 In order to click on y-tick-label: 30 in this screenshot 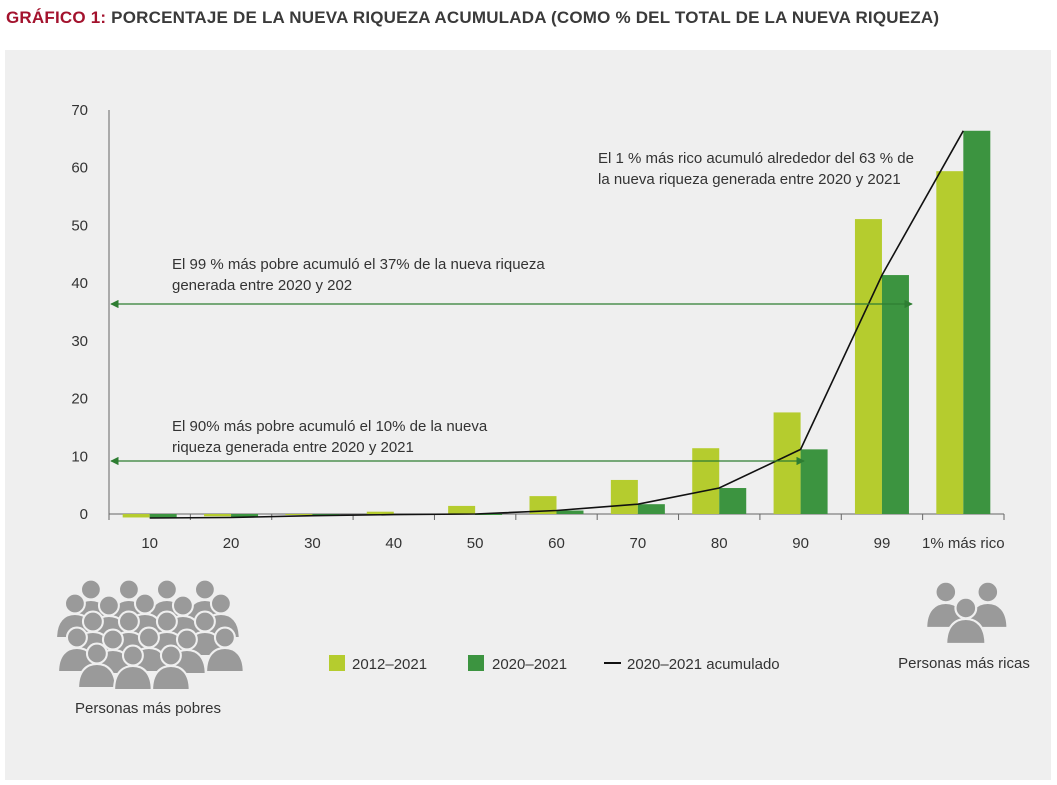, I will do `click(79, 341)`.